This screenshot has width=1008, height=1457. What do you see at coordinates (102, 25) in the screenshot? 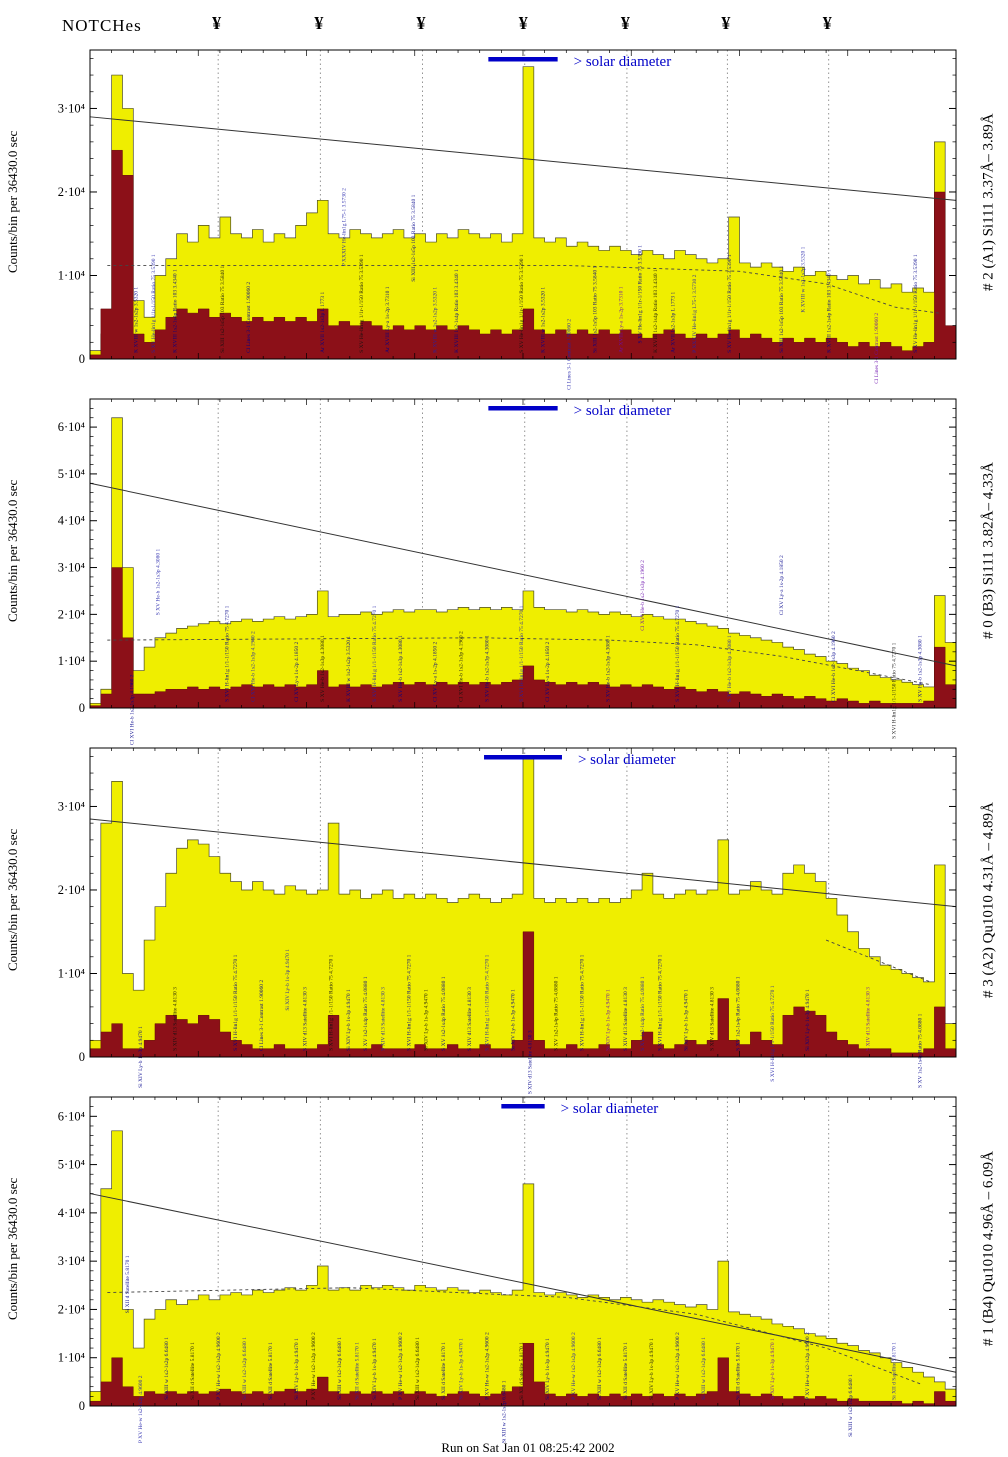
I see `notches-label: NOTCHes` at bounding box center [102, 25].